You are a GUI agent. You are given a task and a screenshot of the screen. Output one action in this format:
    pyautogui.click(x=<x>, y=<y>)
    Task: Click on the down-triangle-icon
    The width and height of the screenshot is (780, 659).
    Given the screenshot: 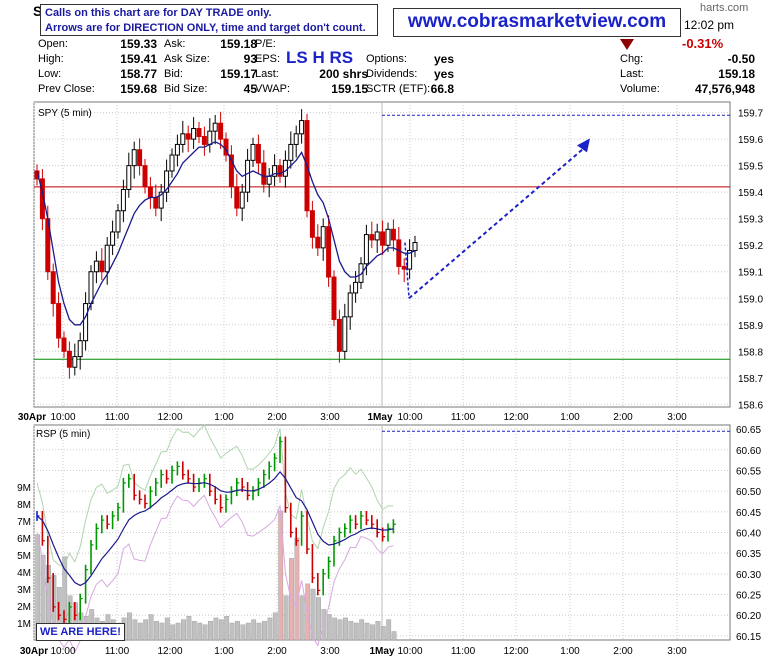 What is the action you would take?
    pyautogui.click(x=627, y=44)
    